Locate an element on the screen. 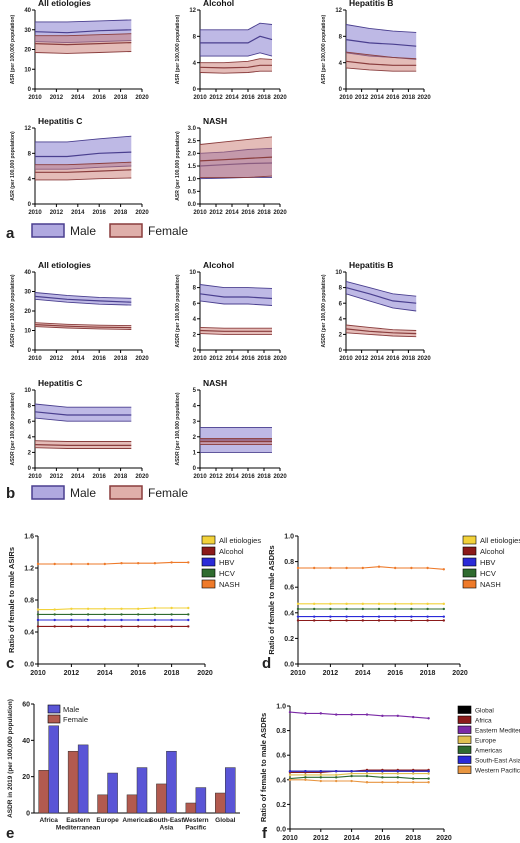 The image size is (520, 843). y-tick-label: 3.0 is located at coordinates (192, 129).